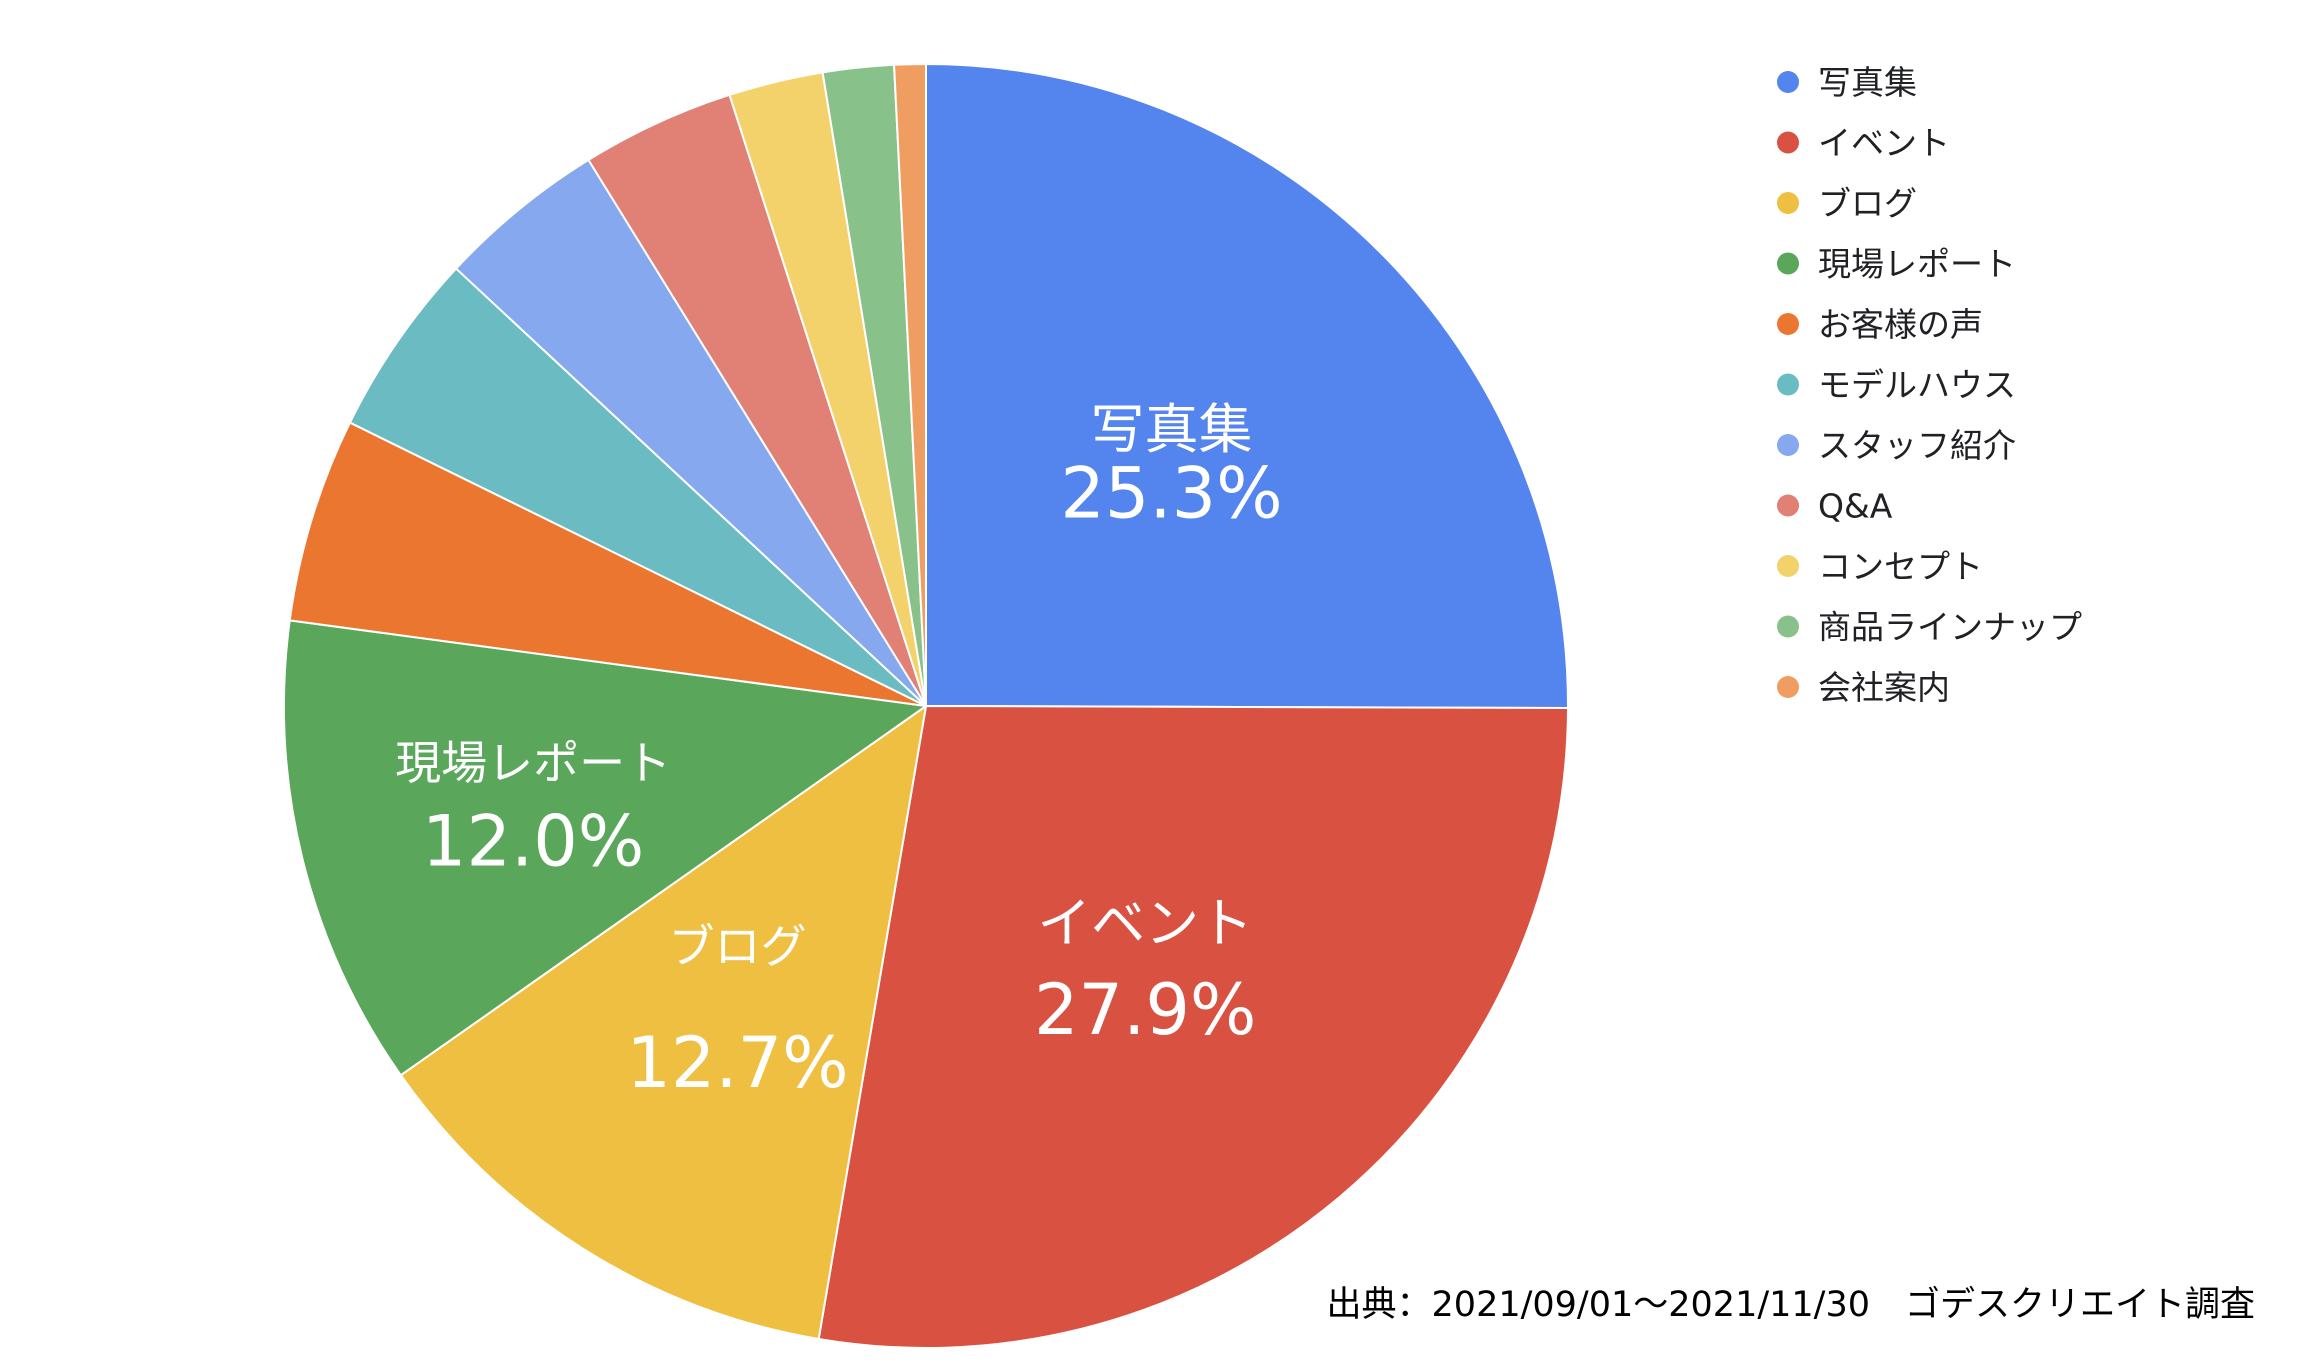  What do you see at coordinates (1917, 445) in the screenshot?
I see `legend-label-7: スタッフ紹介` at bounding box center [1917, 445].